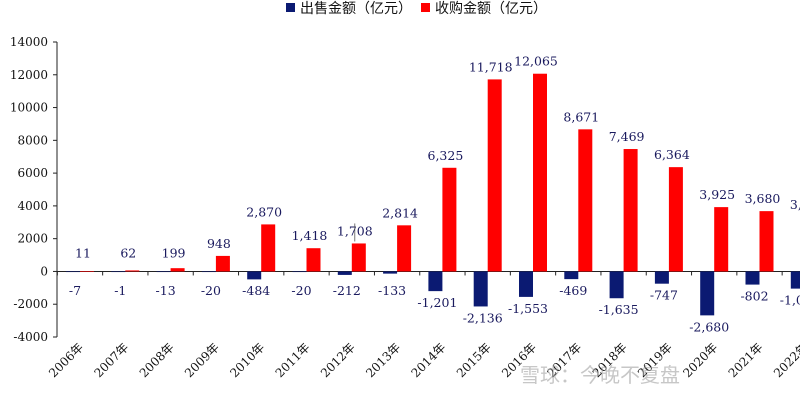 The image size is (800, 403). I want to click on buy-value-label: 3,925, so click(717, 194).